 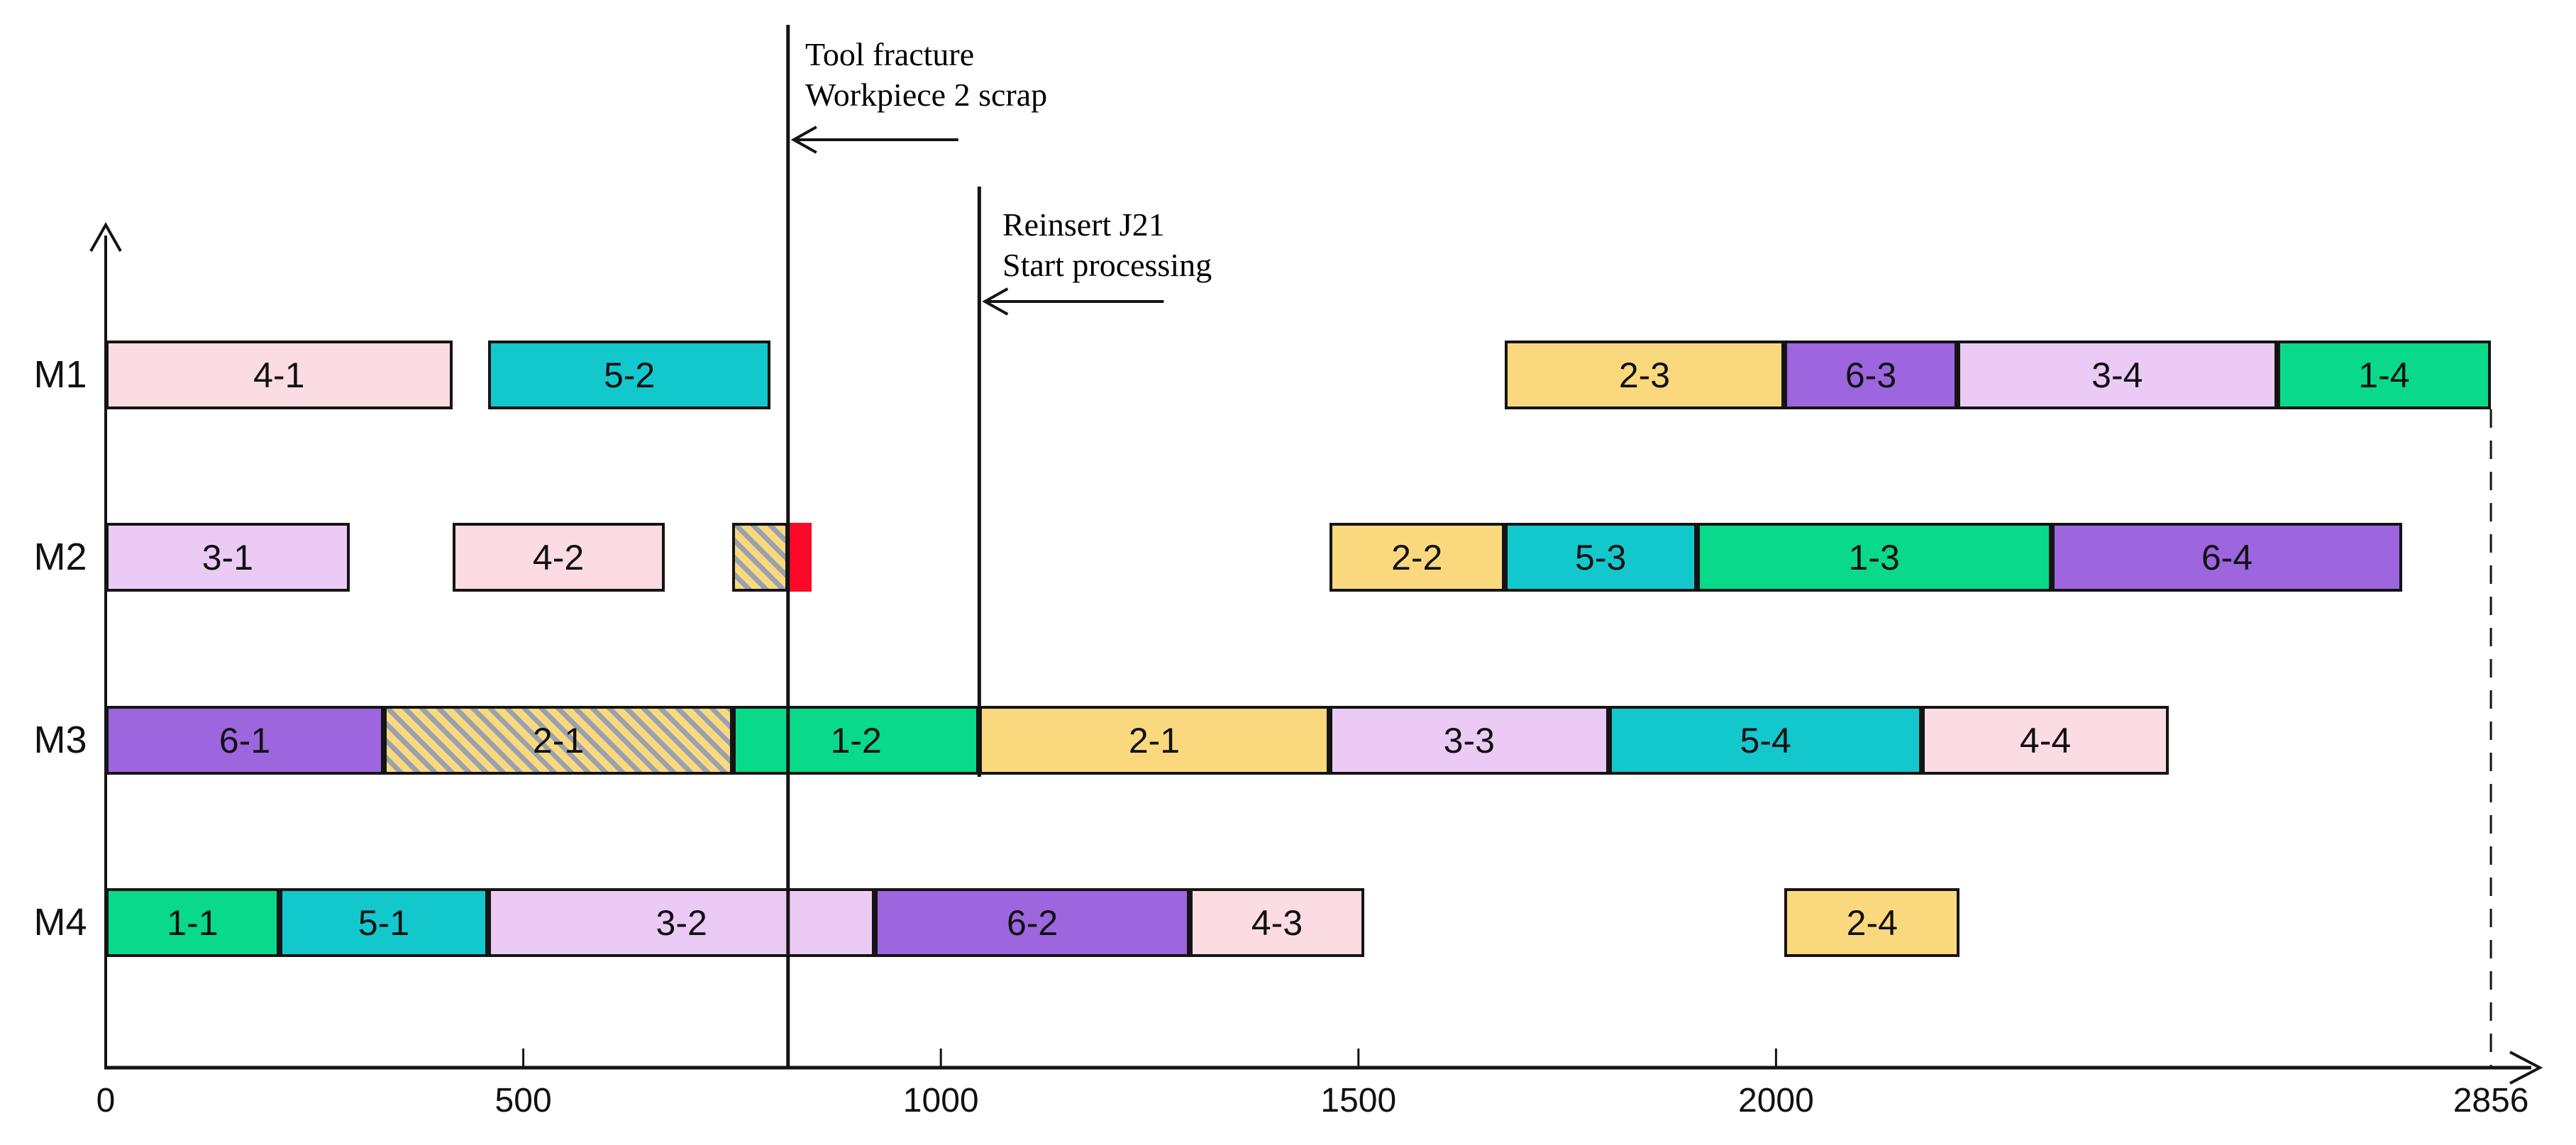 What do you see at coordinates (2384, 375) in the screenshot?
I see `gantt-bar-1-4: 1-4` at bounding box center [2384, 375].